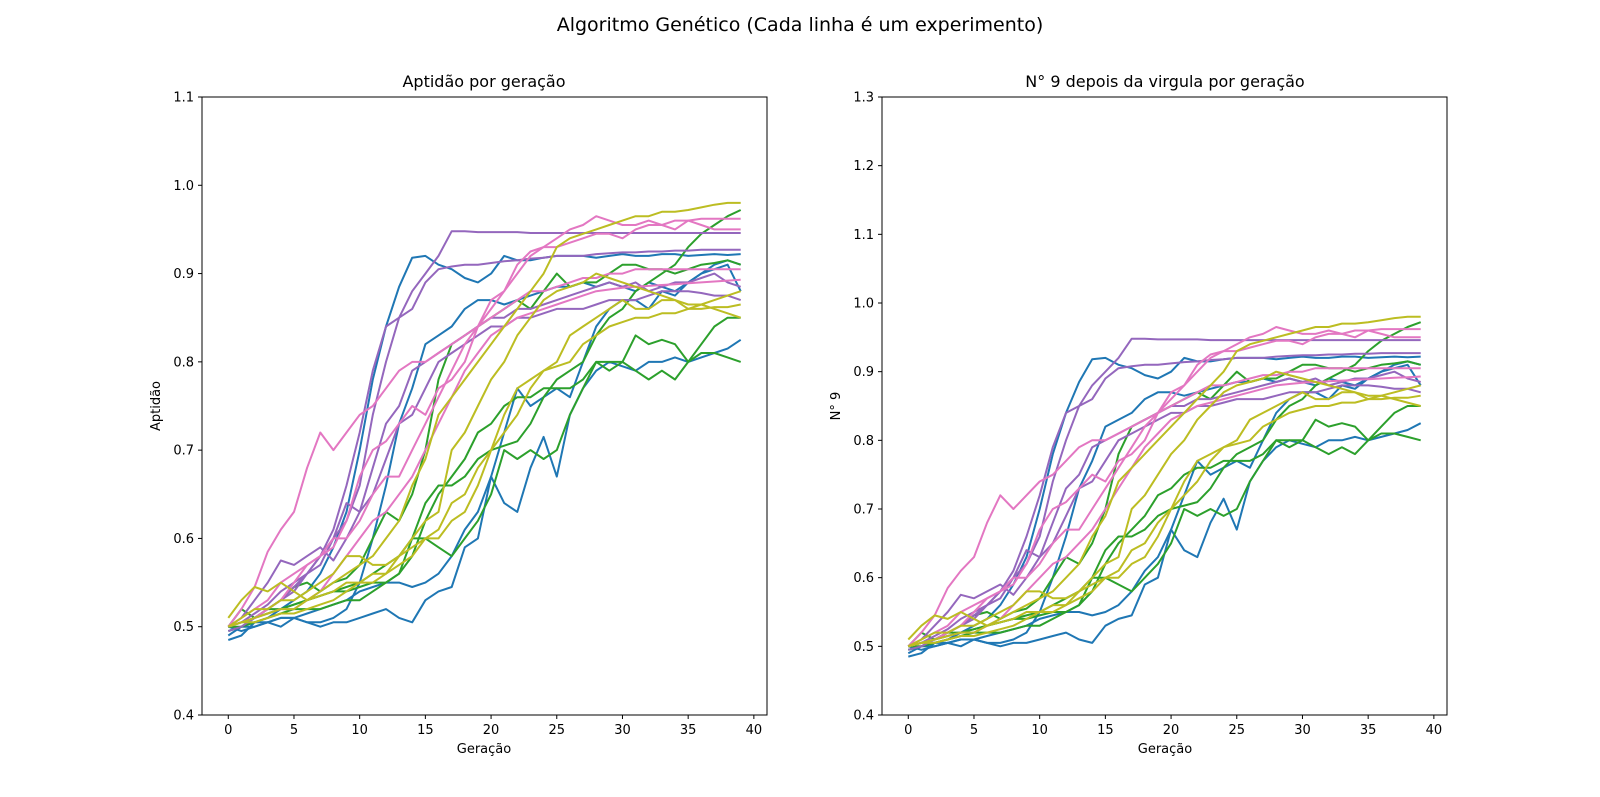 The width and height of the screenshot is (1600, 797). Describe the element at coordinates (187, 407) in the screenshot. I see `y-ticks: 0.4 0.5 0.6 0.7 0.8 0.9 1.0 1.1` at that location.